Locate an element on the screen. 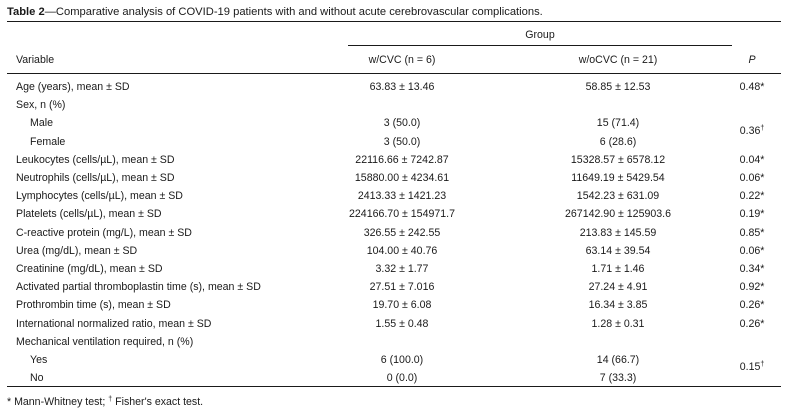 The image size is (788, 413). ventilation-p-mark: † is located at coordinates (762, 364).